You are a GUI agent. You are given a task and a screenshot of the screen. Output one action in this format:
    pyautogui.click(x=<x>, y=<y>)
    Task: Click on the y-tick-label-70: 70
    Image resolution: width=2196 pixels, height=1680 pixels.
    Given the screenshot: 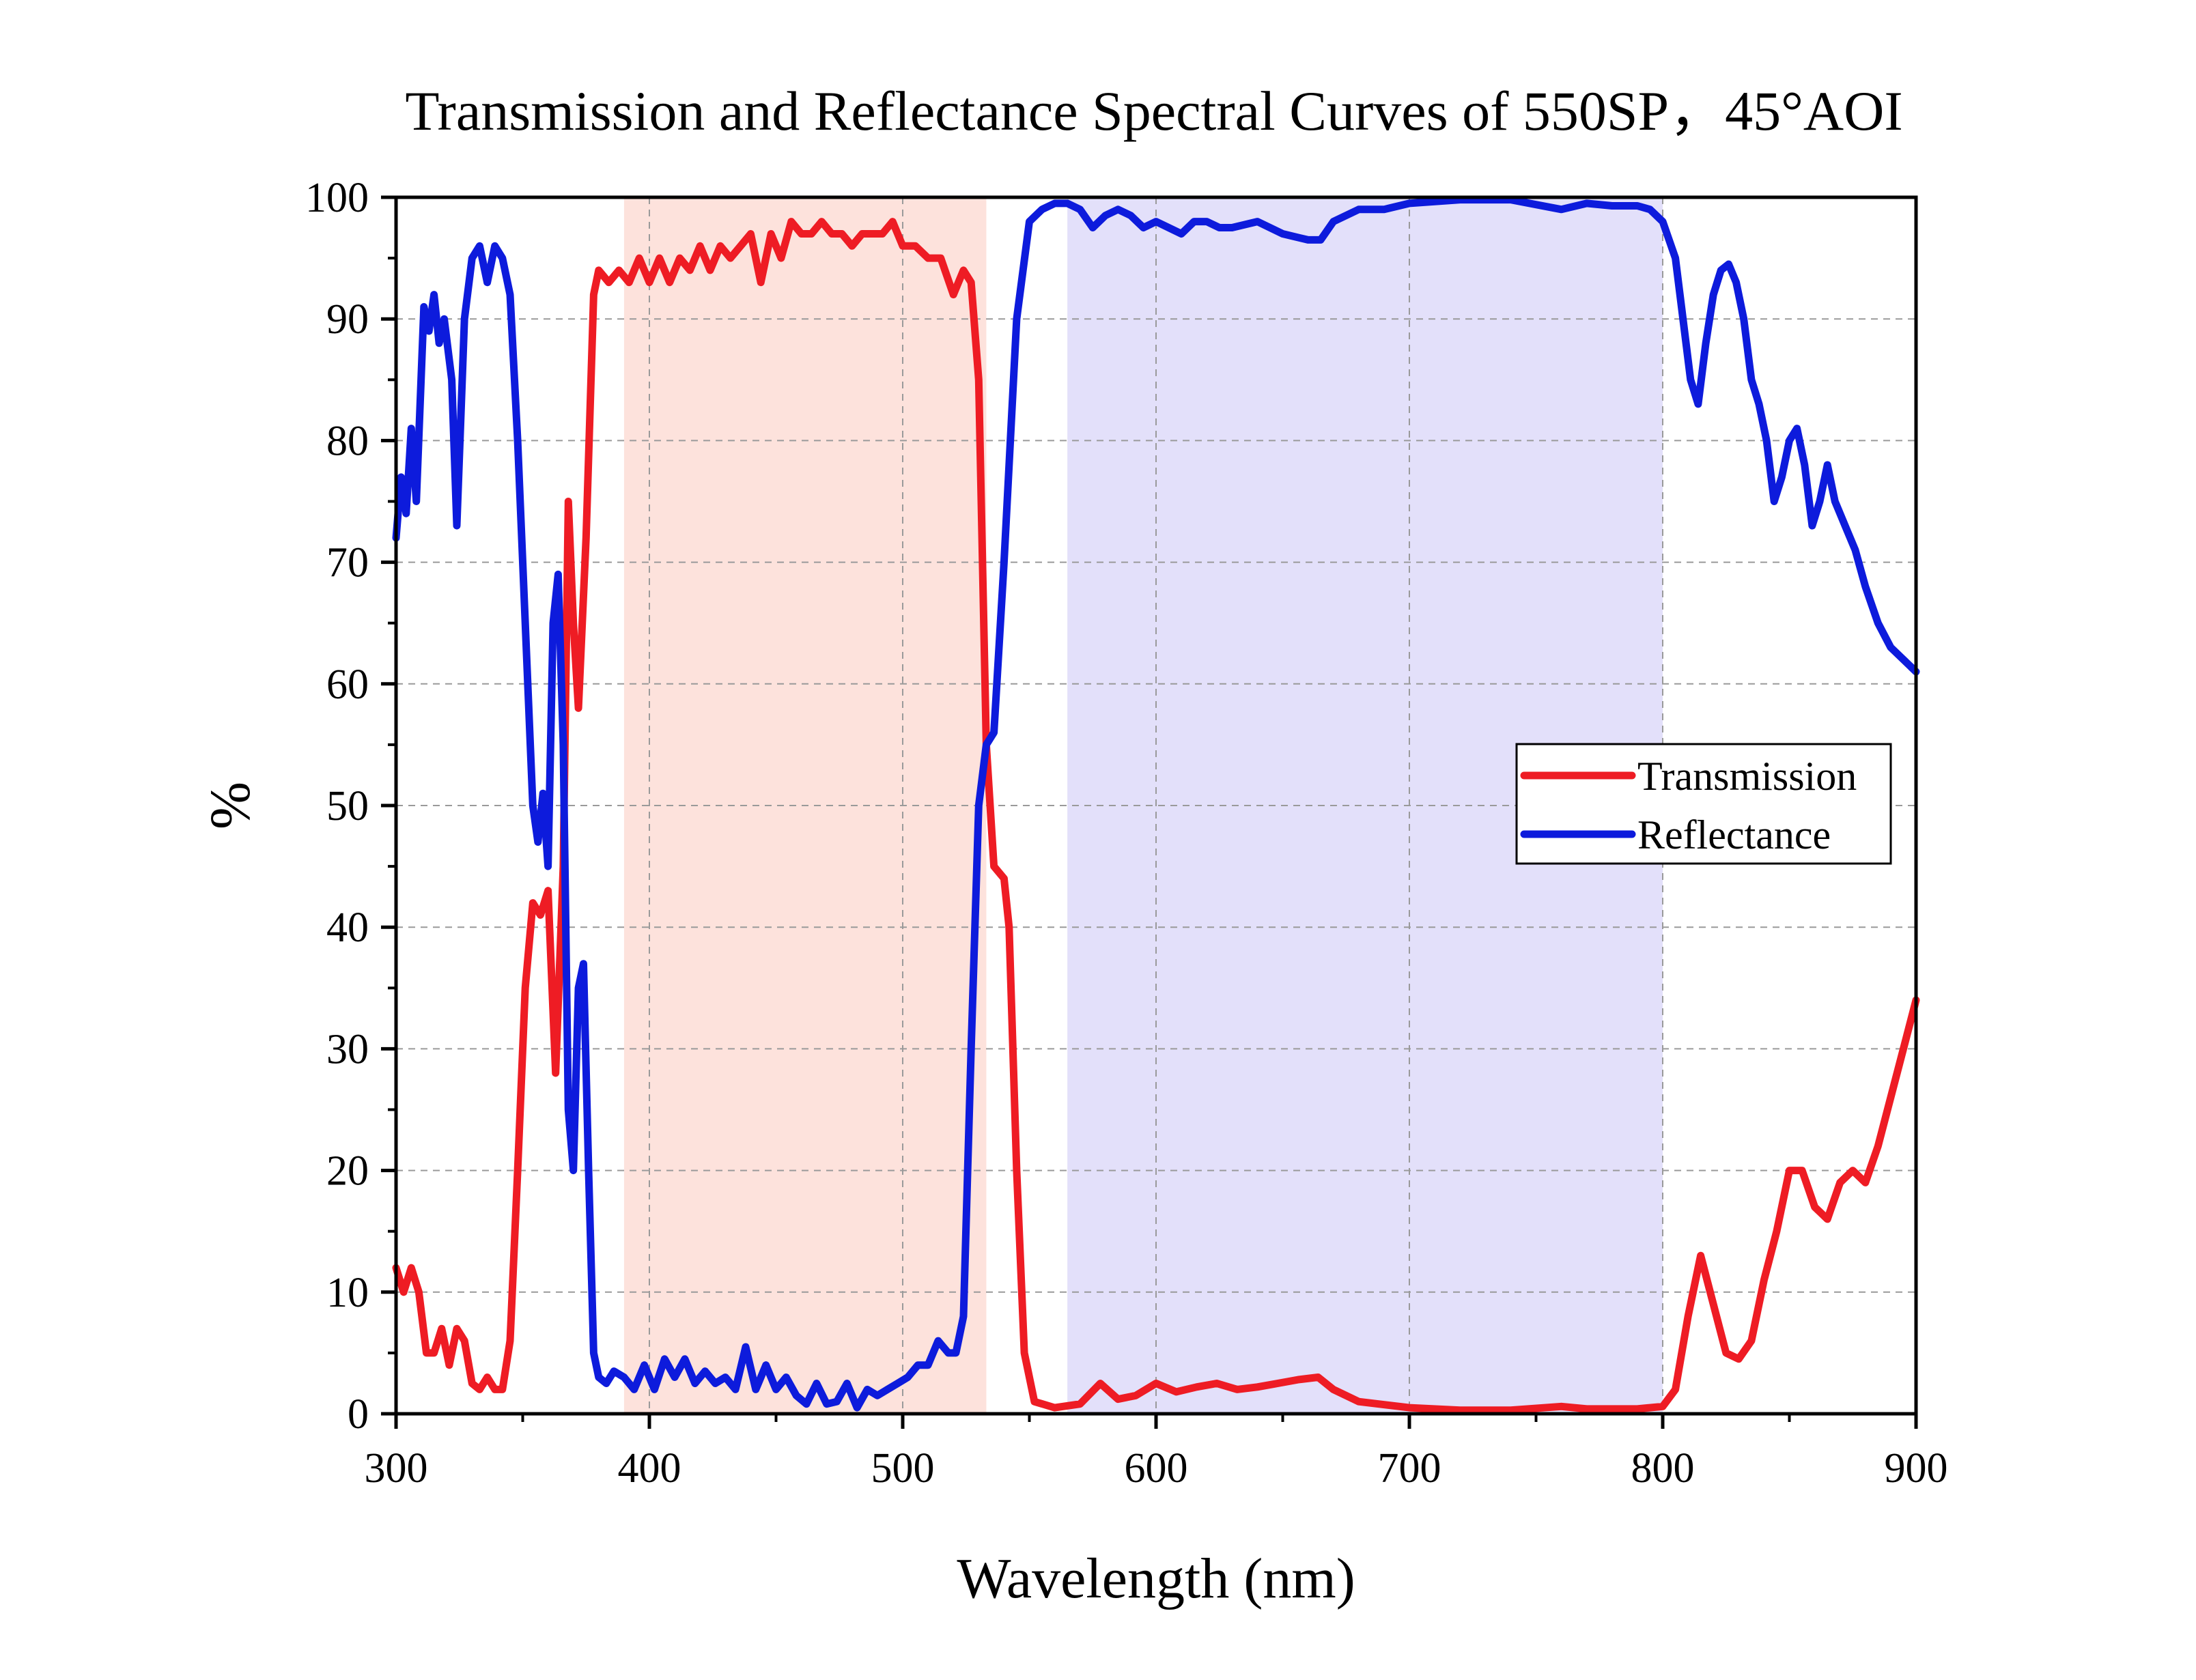 What is the action you would take?
    pyautogui.click(x=347, y=563)
    